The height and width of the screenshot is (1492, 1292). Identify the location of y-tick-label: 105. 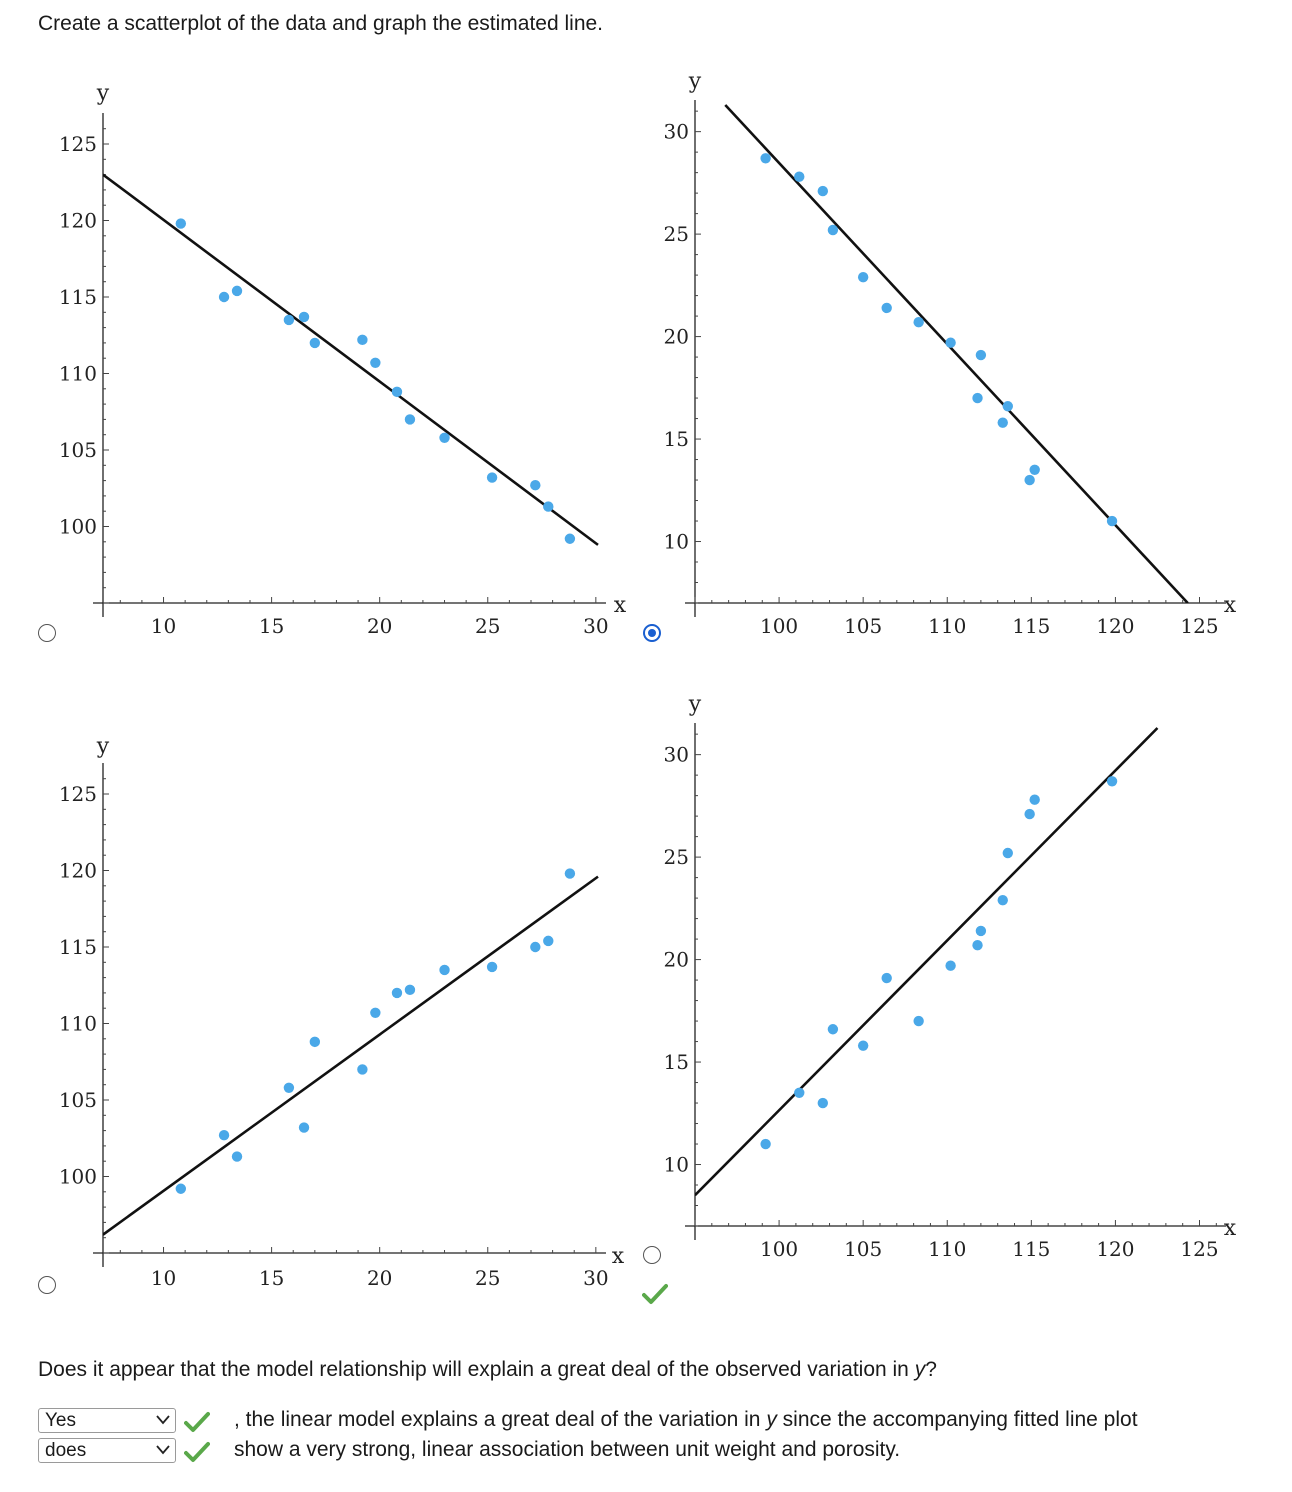
(78, 450).